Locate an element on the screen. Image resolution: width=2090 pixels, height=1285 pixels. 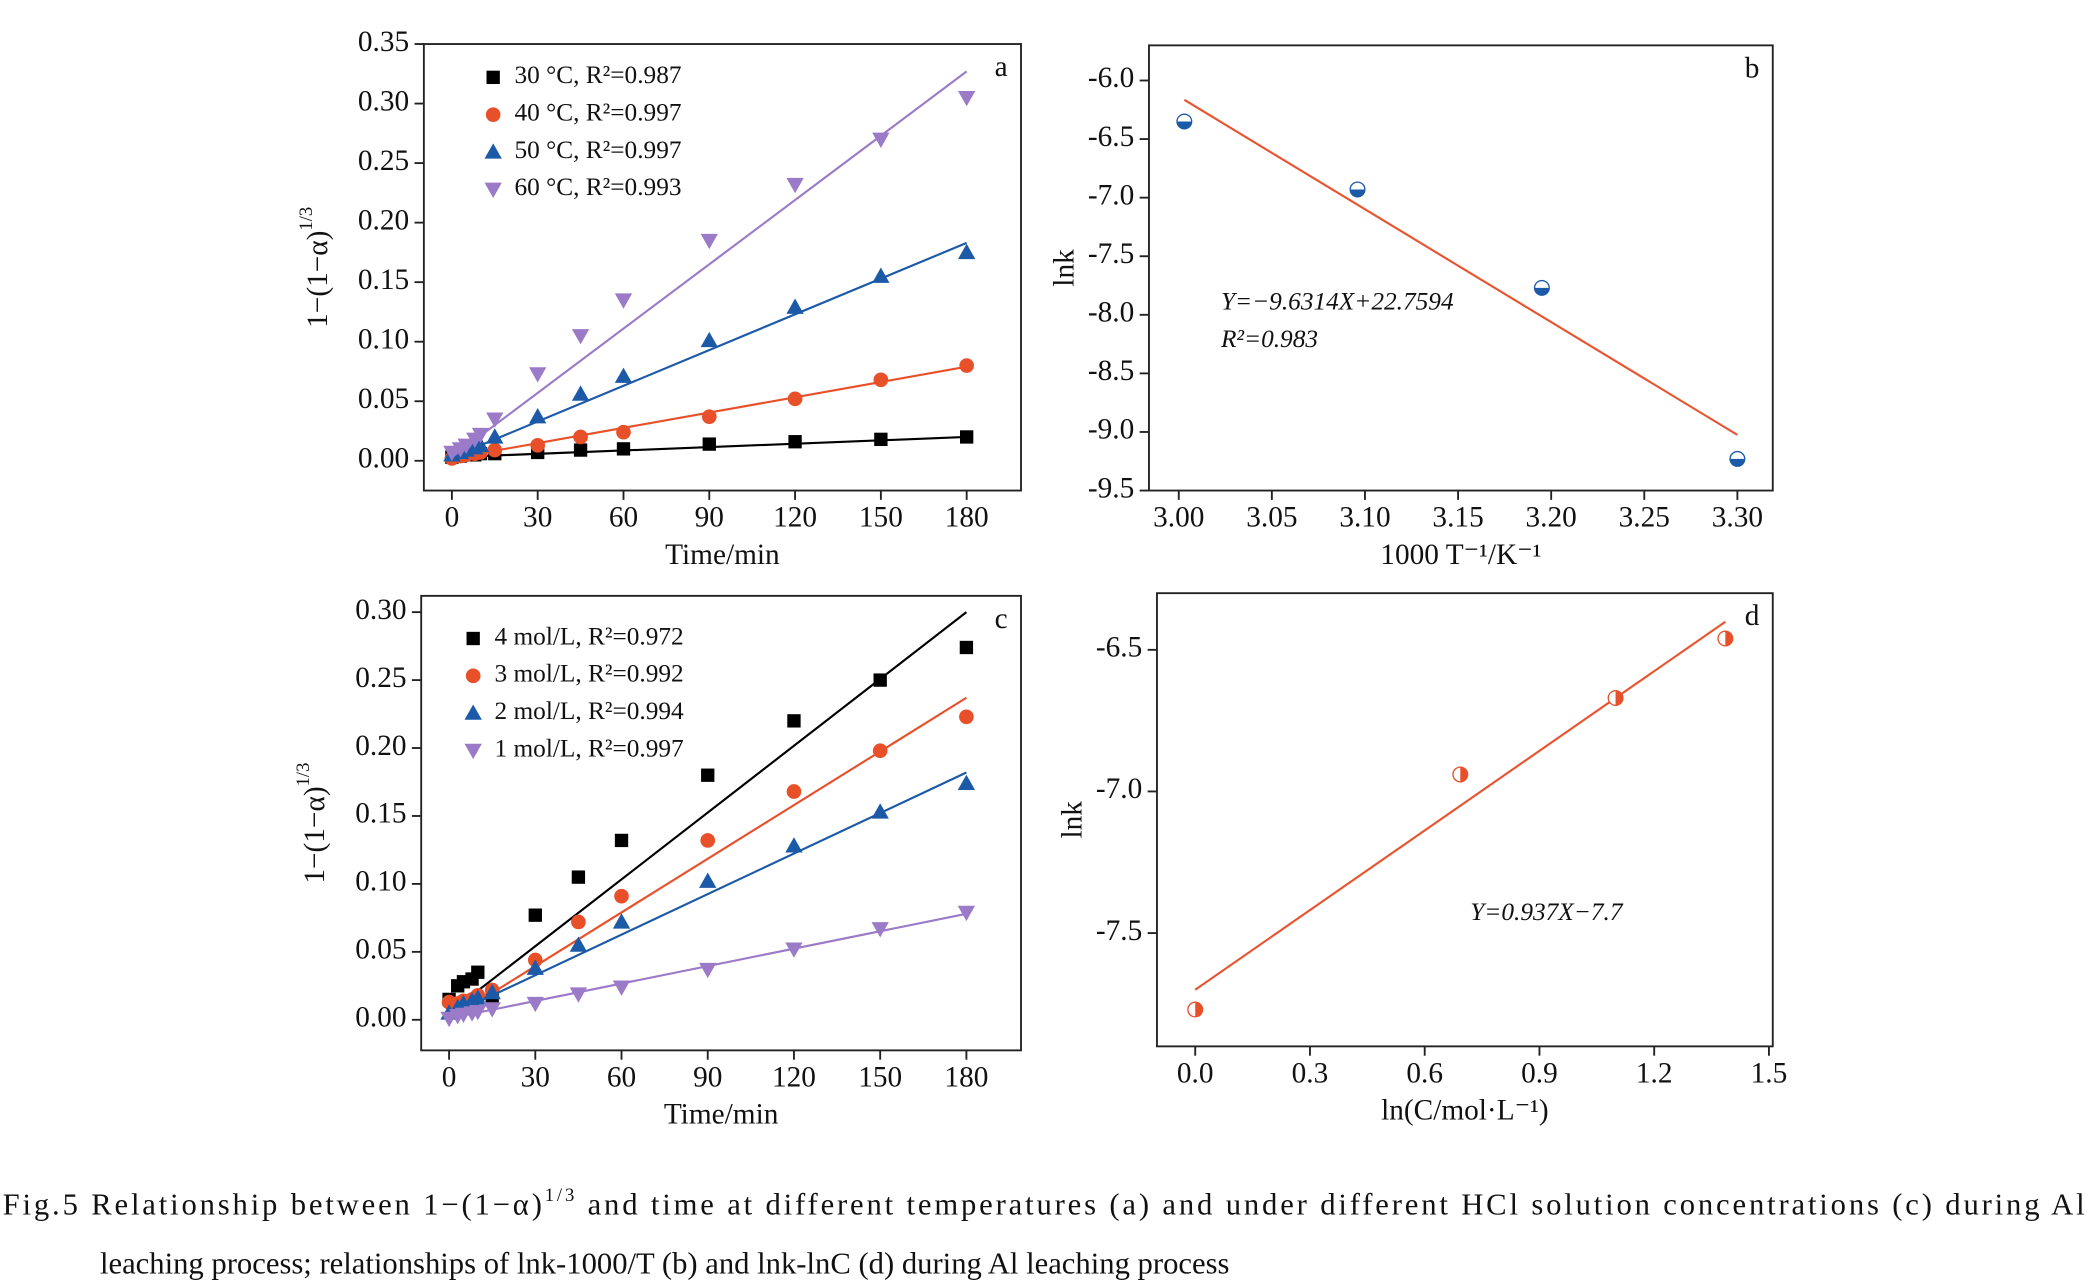
annotation: Y=−9.6314X+22.7594 is located at coordinates (1337, 302).